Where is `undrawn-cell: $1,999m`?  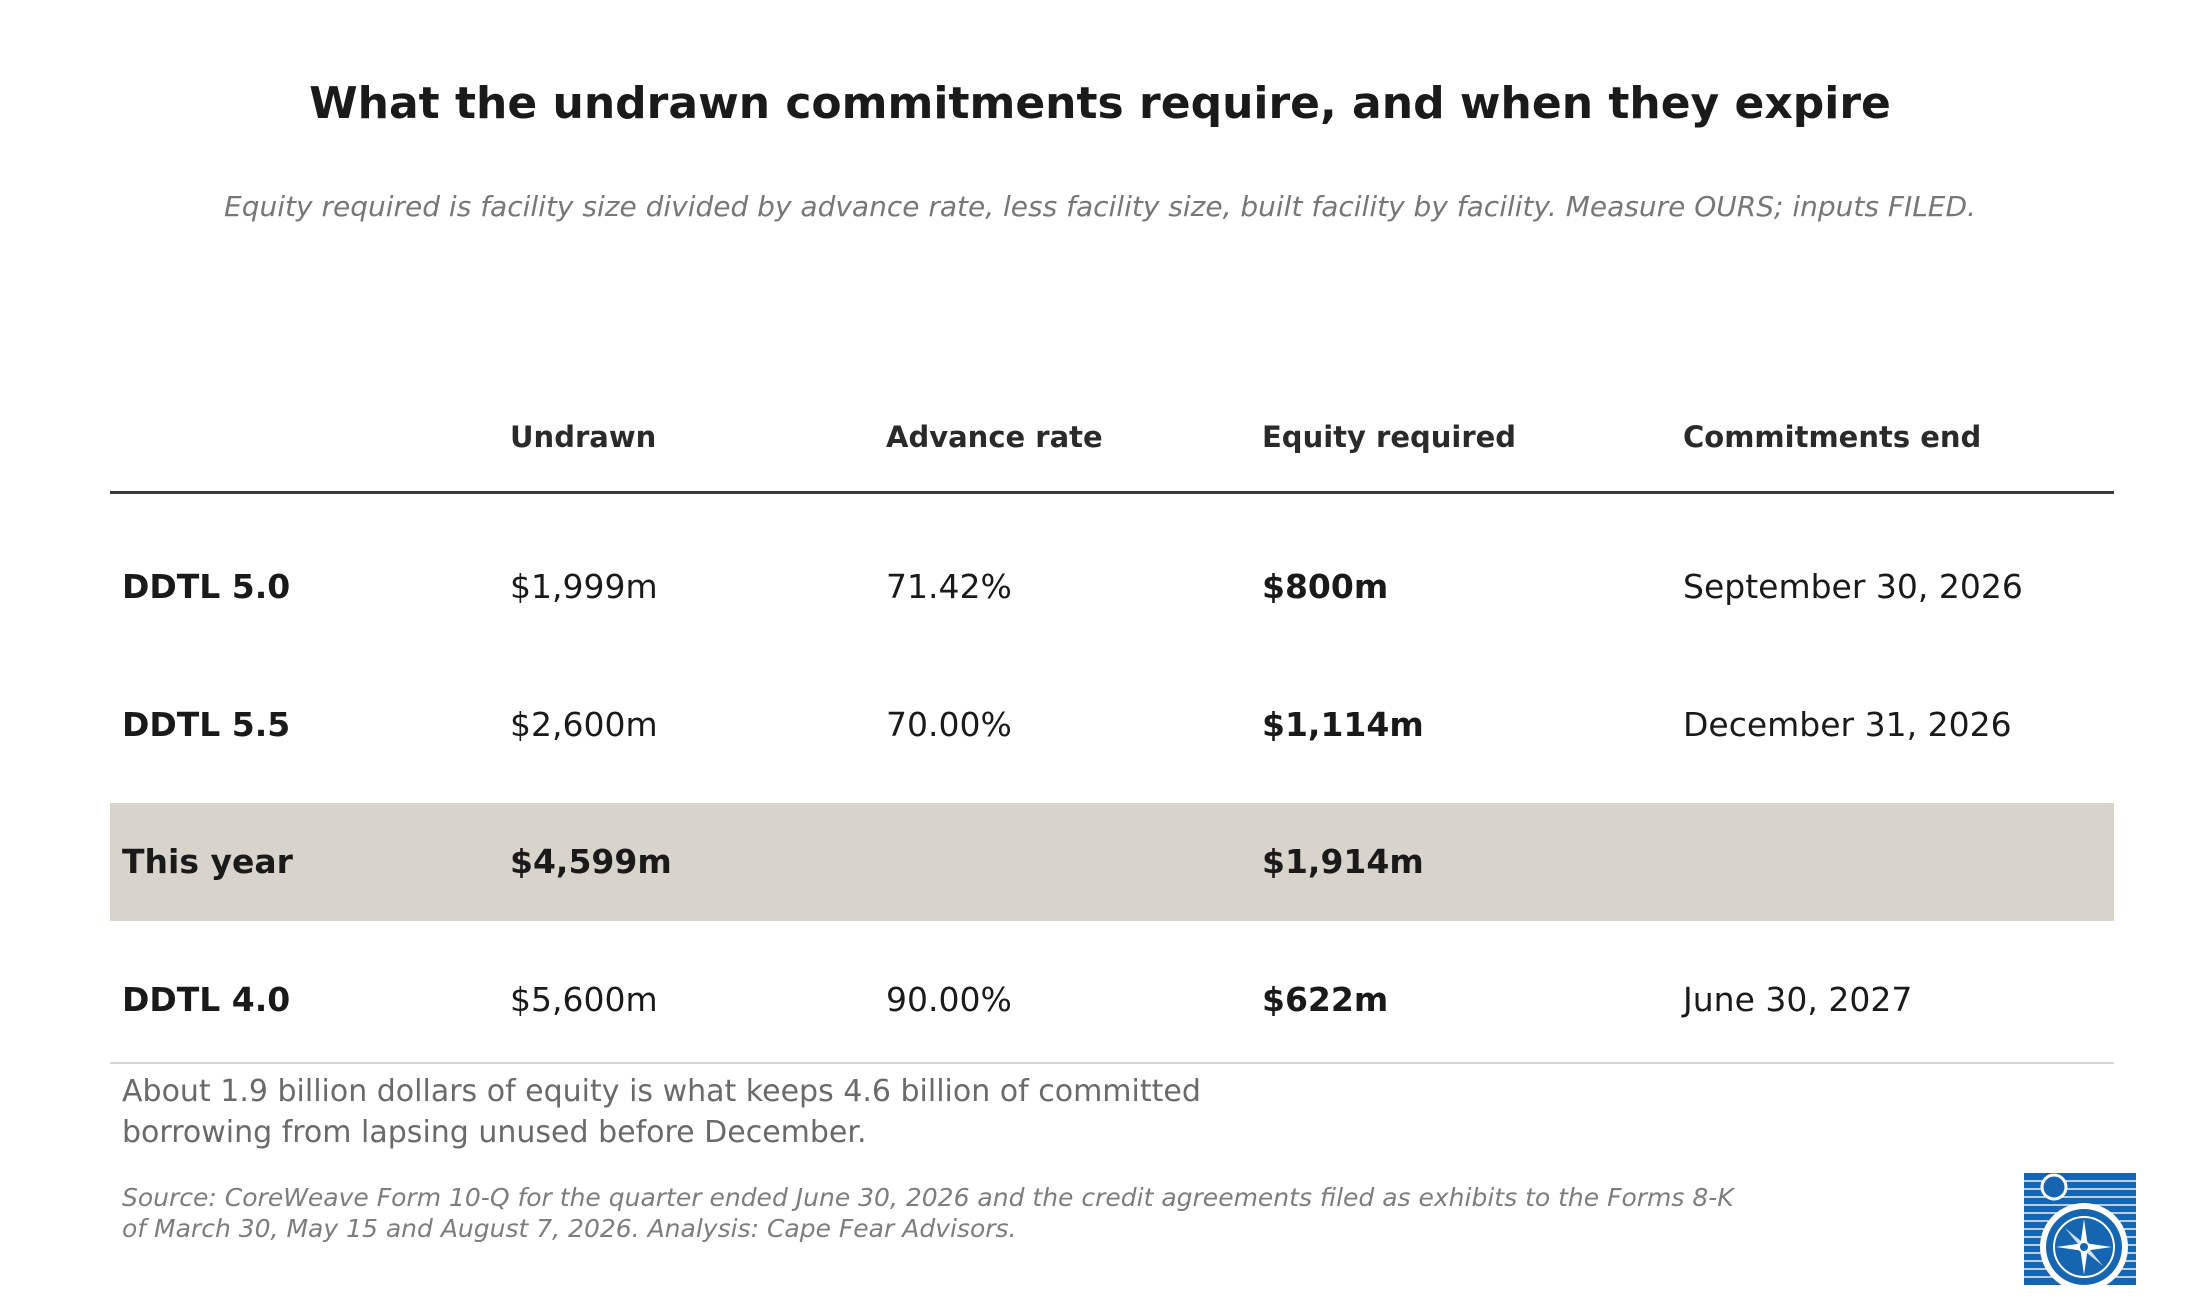
undrawn-cell: $1,999m is located at coordinates (584, 586).